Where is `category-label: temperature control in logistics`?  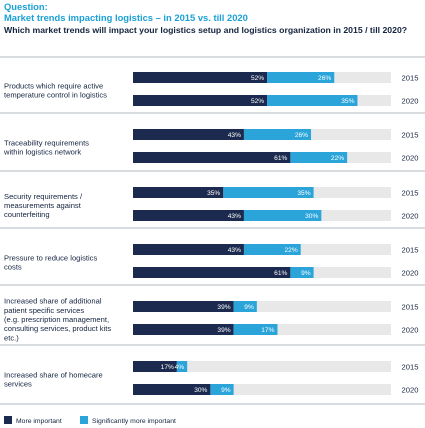 category-label: temperature control in logistics is located at coordinates (55, 95).